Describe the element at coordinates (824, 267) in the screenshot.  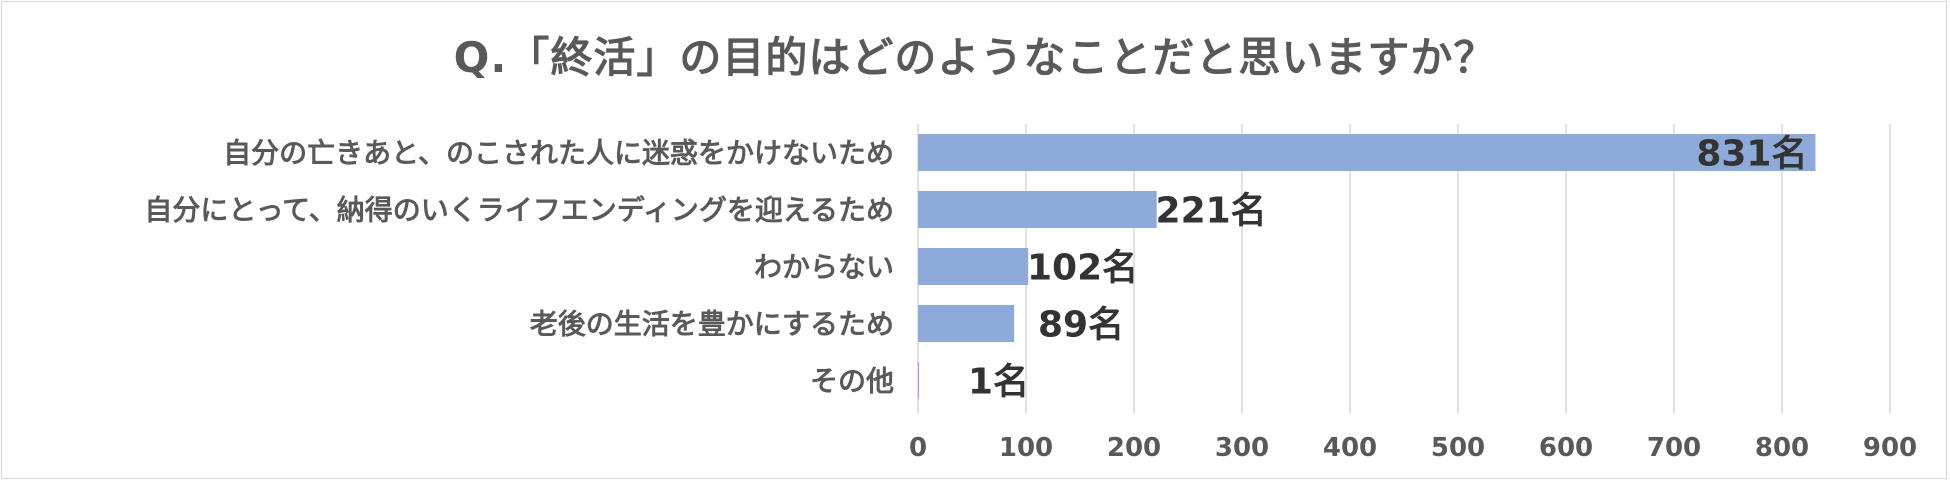
I see `category-label: わからない` at that location.